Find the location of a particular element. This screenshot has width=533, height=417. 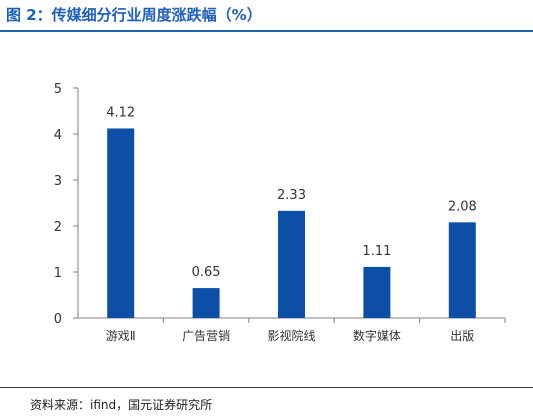

y-tick-label: 4 is located at coordinates (58, 135).